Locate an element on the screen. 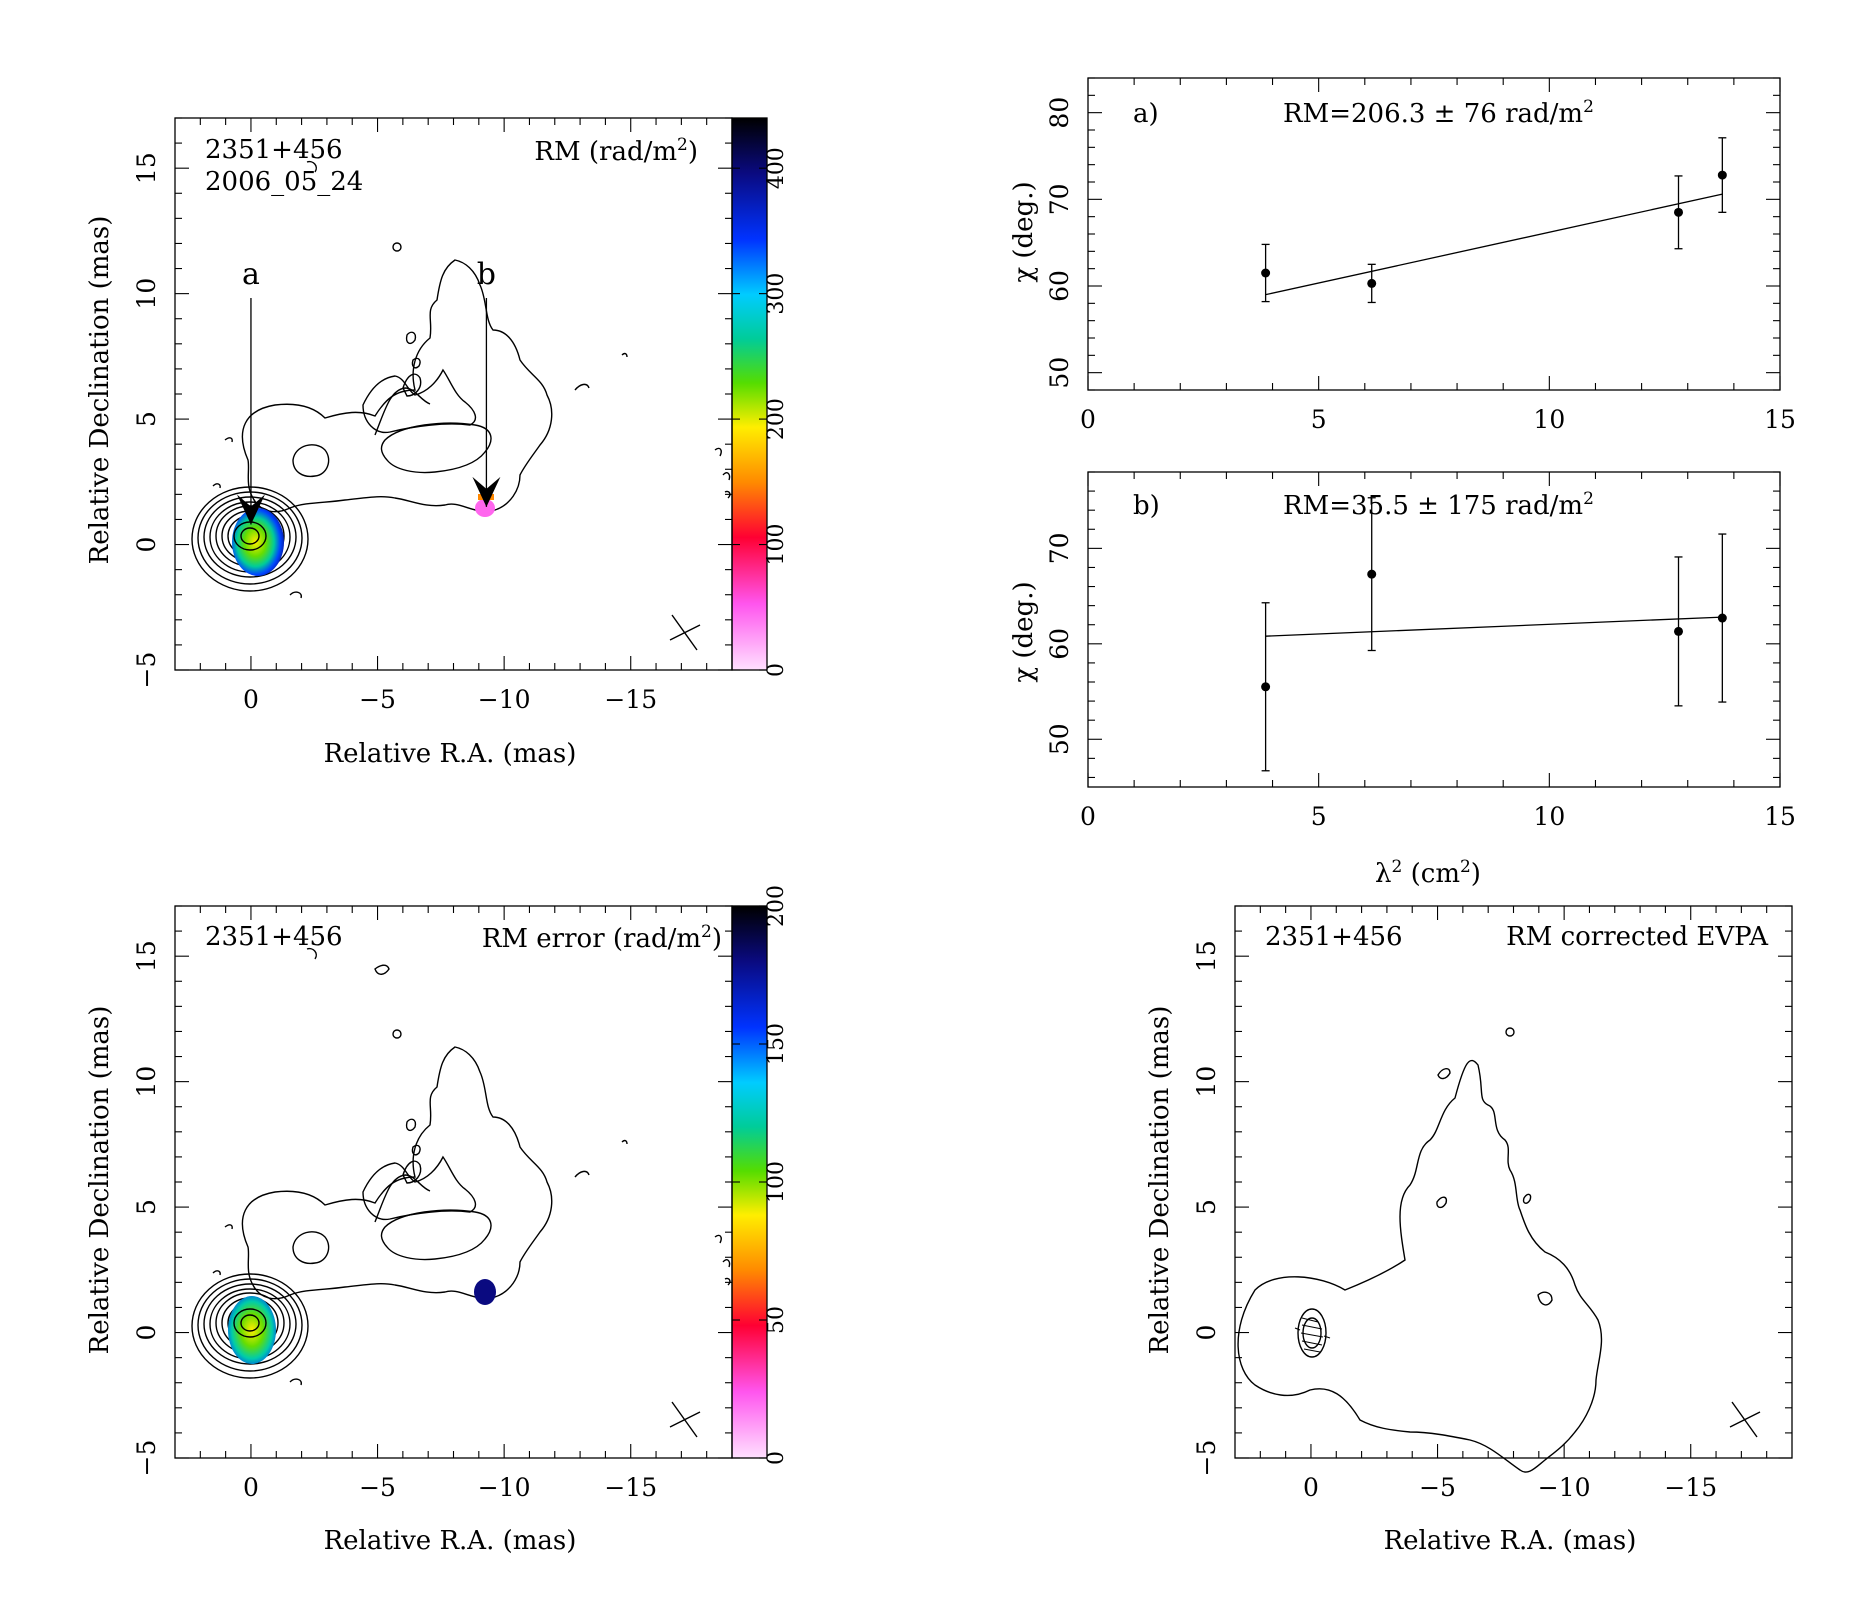 The width and height of the screenshot is (1862, 1615). rm-error-image is located at coordinates (461, 1166).